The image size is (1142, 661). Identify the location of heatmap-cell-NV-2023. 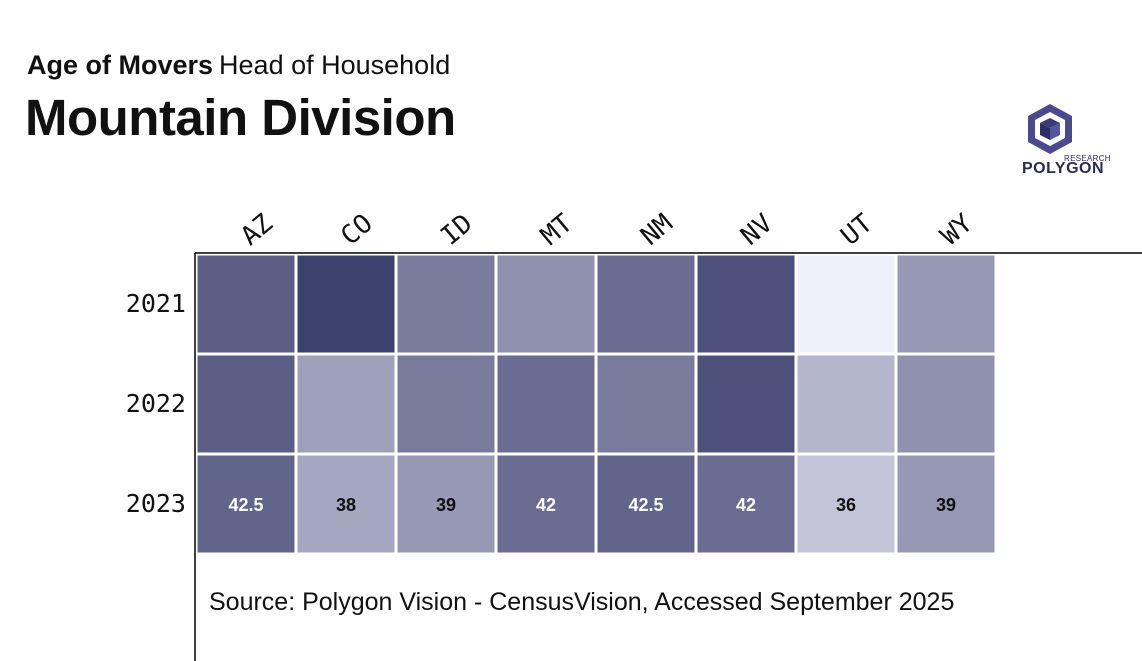
(746, 504).